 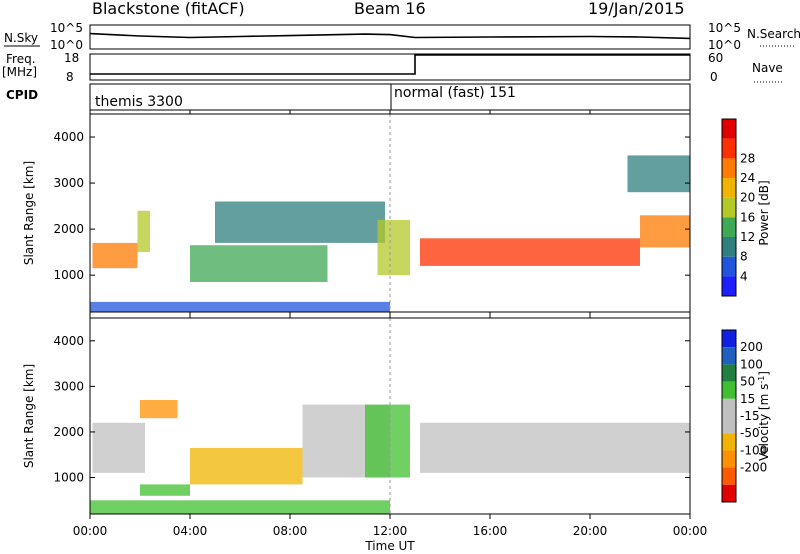 What do you see at coordinates (68, 341) in the screenshot?
I see `velocity-ytick-label-3: 4000` at bounding box center [68, 341].